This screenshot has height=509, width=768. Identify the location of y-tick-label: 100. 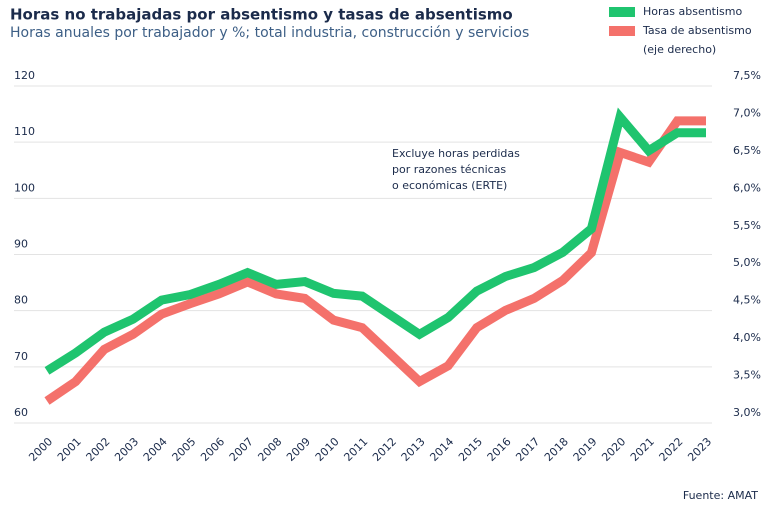
(24, 187).